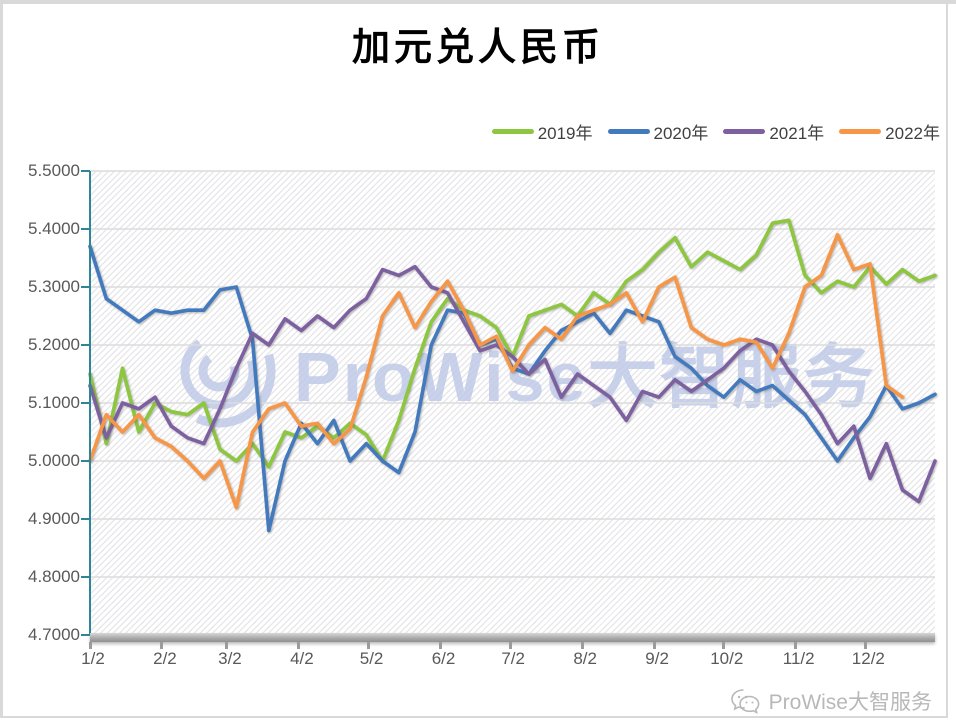  I want to click on x-axis-label: 6/2, so click(443, 658).